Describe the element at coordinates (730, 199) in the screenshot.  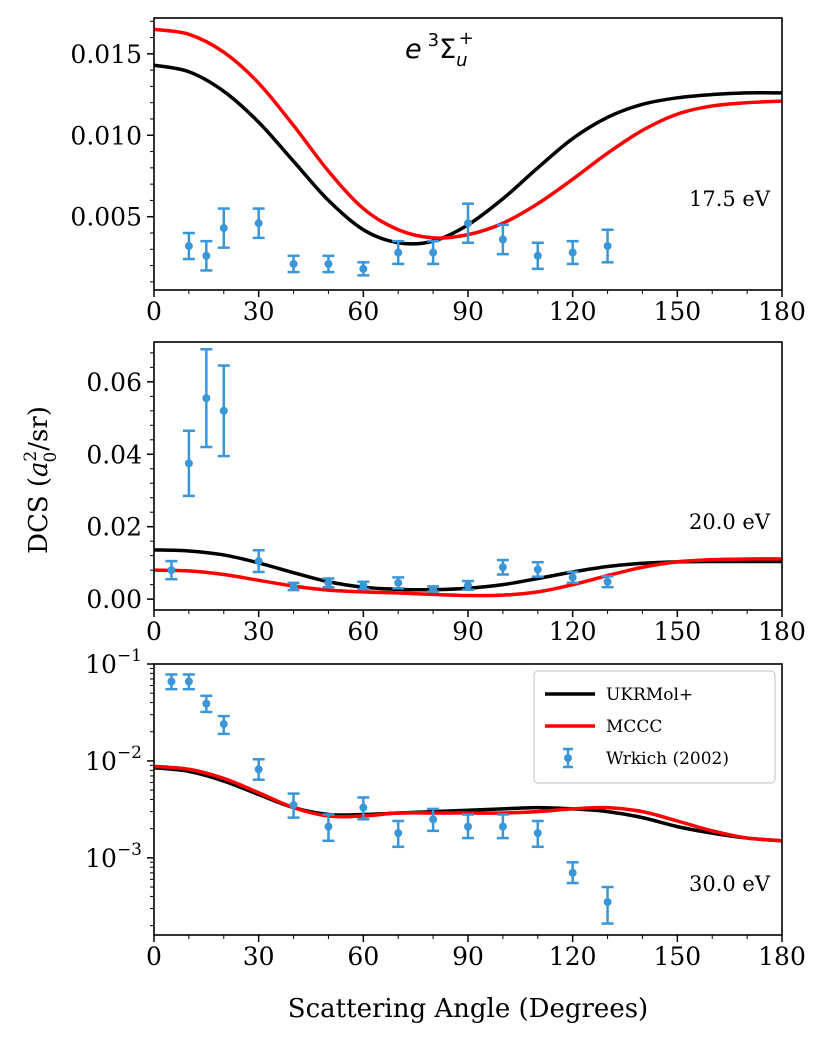
I see `energy-label: 17.5 eV` at that location.